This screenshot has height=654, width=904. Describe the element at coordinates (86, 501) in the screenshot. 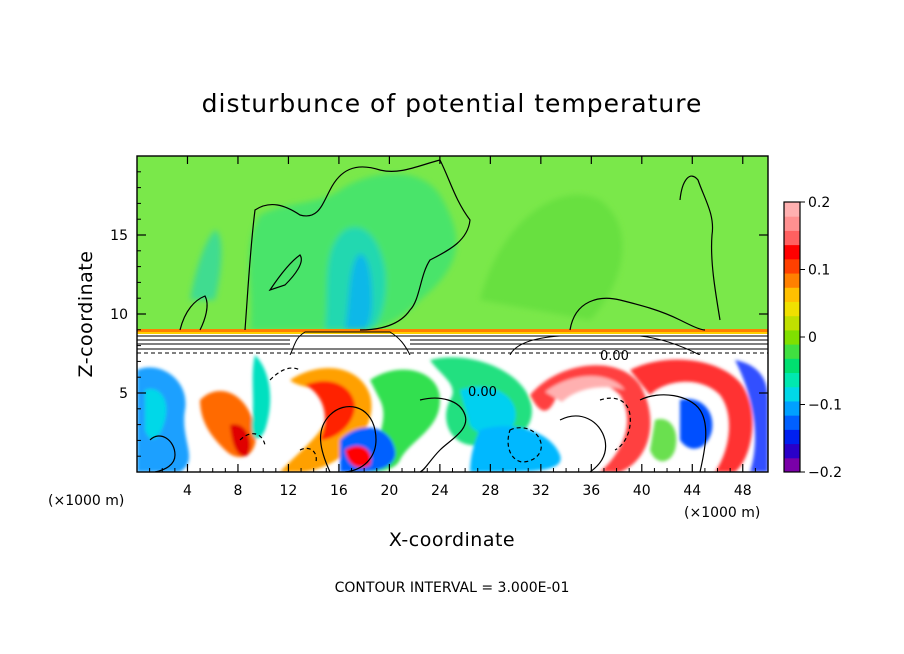

I see `x-unit-label-left: (×1000 m)` at that location.